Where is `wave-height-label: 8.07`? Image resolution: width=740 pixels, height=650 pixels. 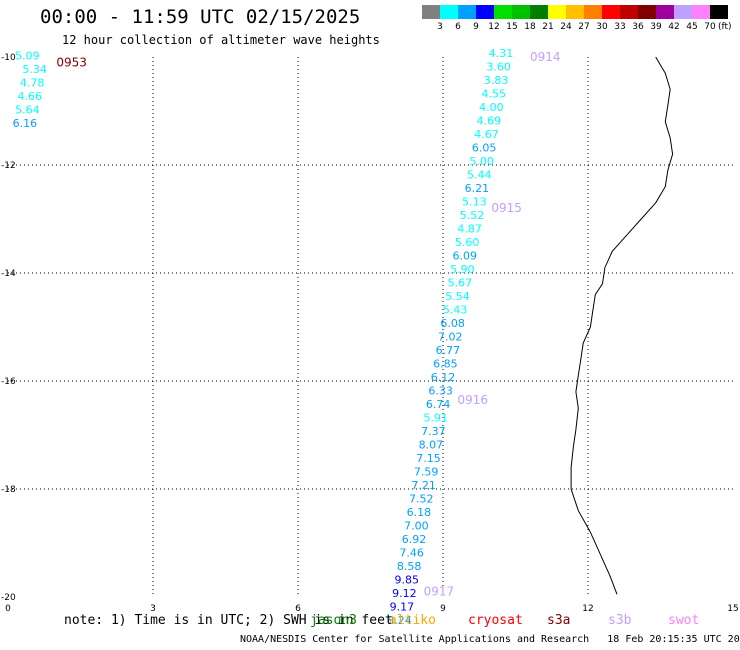 wave-height-label: 8.07 is located at coordinates (431, 445).